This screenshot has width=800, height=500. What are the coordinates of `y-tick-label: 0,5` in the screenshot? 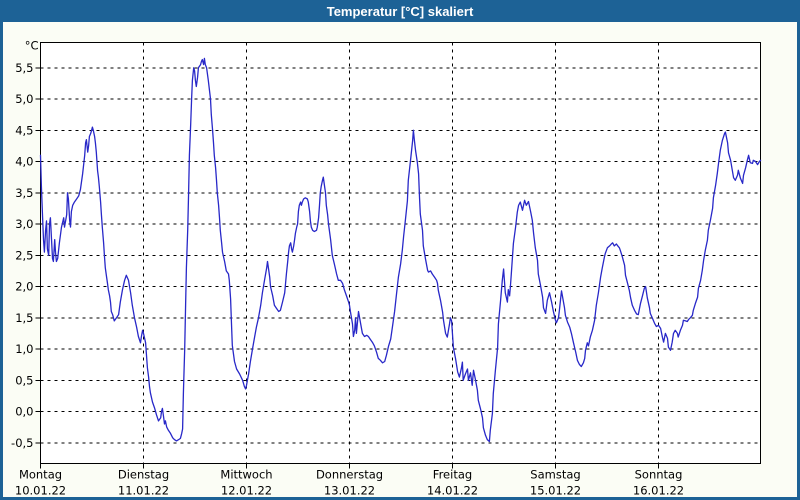 It's located at (24, 380).